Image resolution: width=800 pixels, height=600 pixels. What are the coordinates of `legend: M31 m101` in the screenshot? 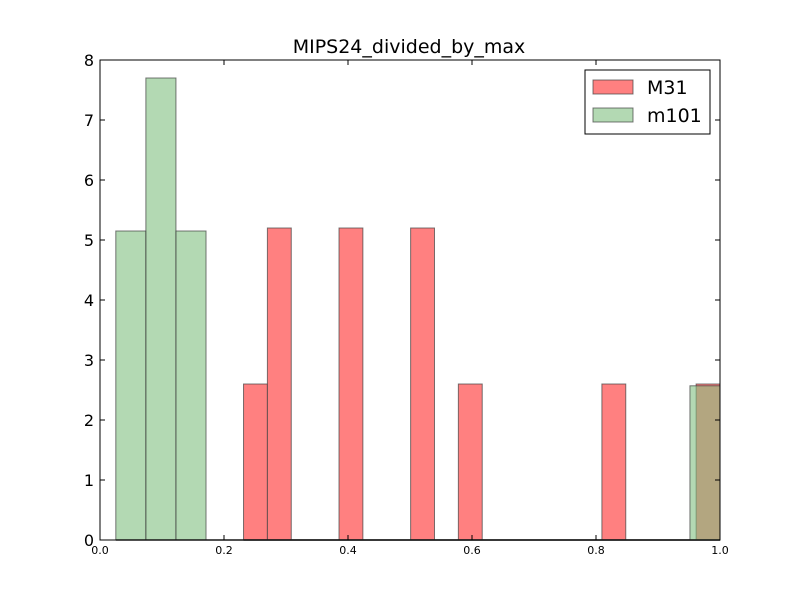 It's located at (647, 102).